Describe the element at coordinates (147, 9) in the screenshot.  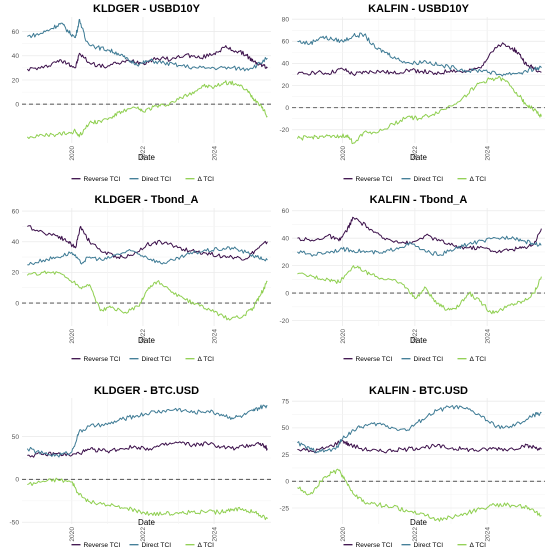
I see `panel-title: KLDGER - USBD10Y` at that location.